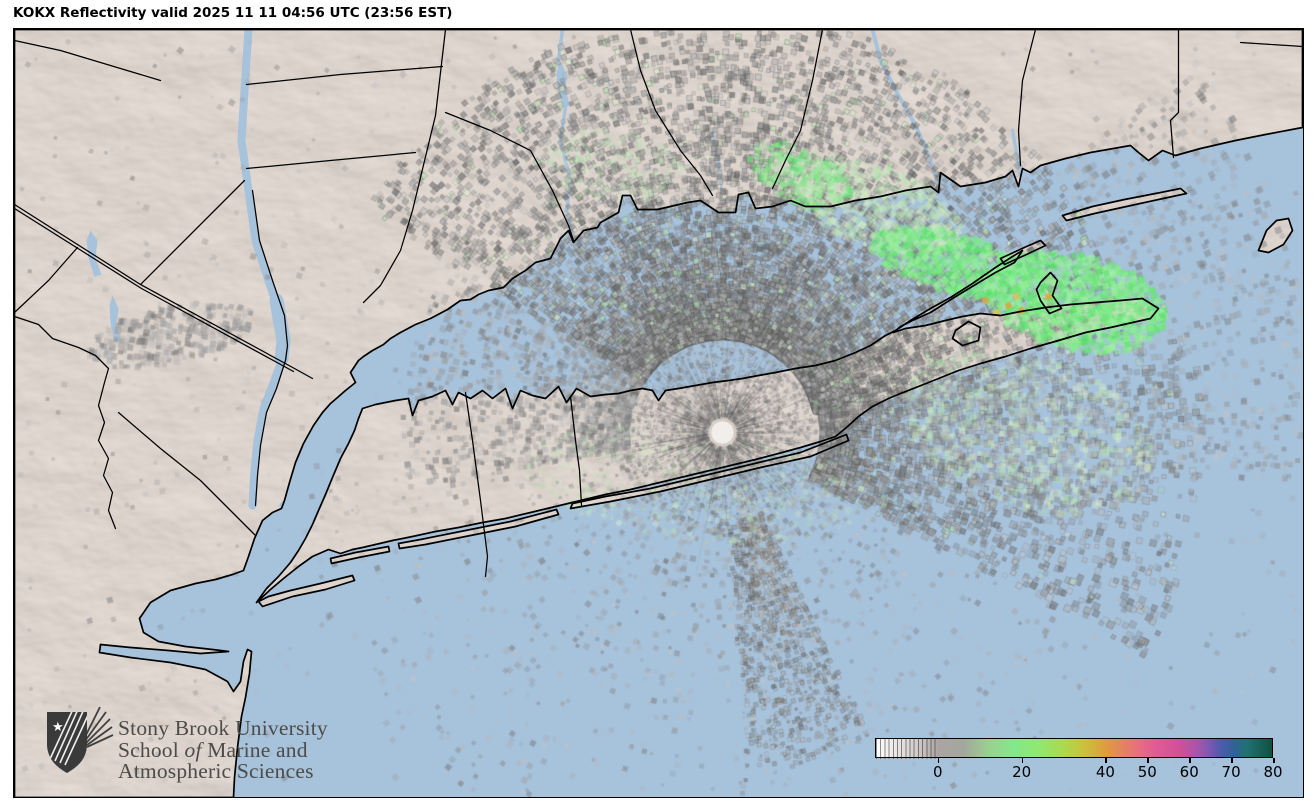  What do you see at coordinates (1022, 772) in the screenshot?
I see `colorbar-tick-label: 20` at bounding box center [1022, 772].